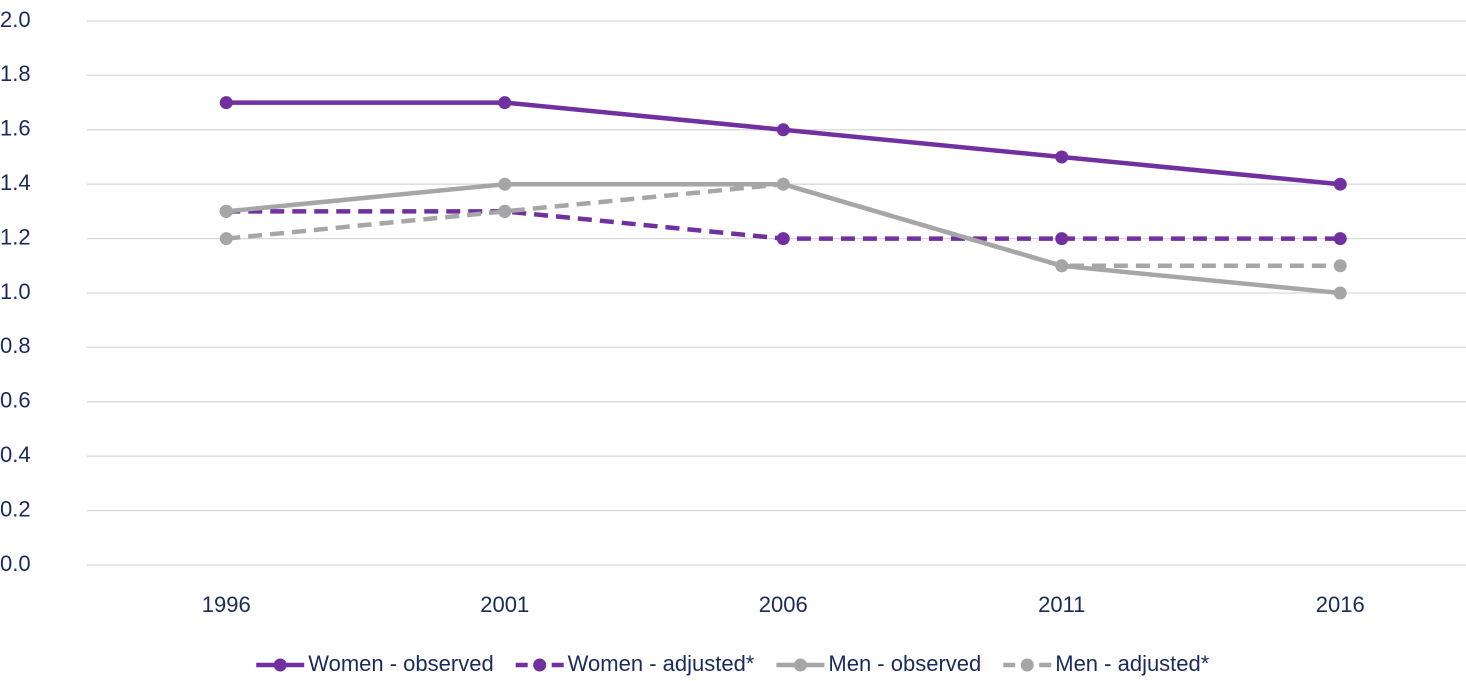  I want to click on legend-label: Men - adjusted*, so click(1132, 663).